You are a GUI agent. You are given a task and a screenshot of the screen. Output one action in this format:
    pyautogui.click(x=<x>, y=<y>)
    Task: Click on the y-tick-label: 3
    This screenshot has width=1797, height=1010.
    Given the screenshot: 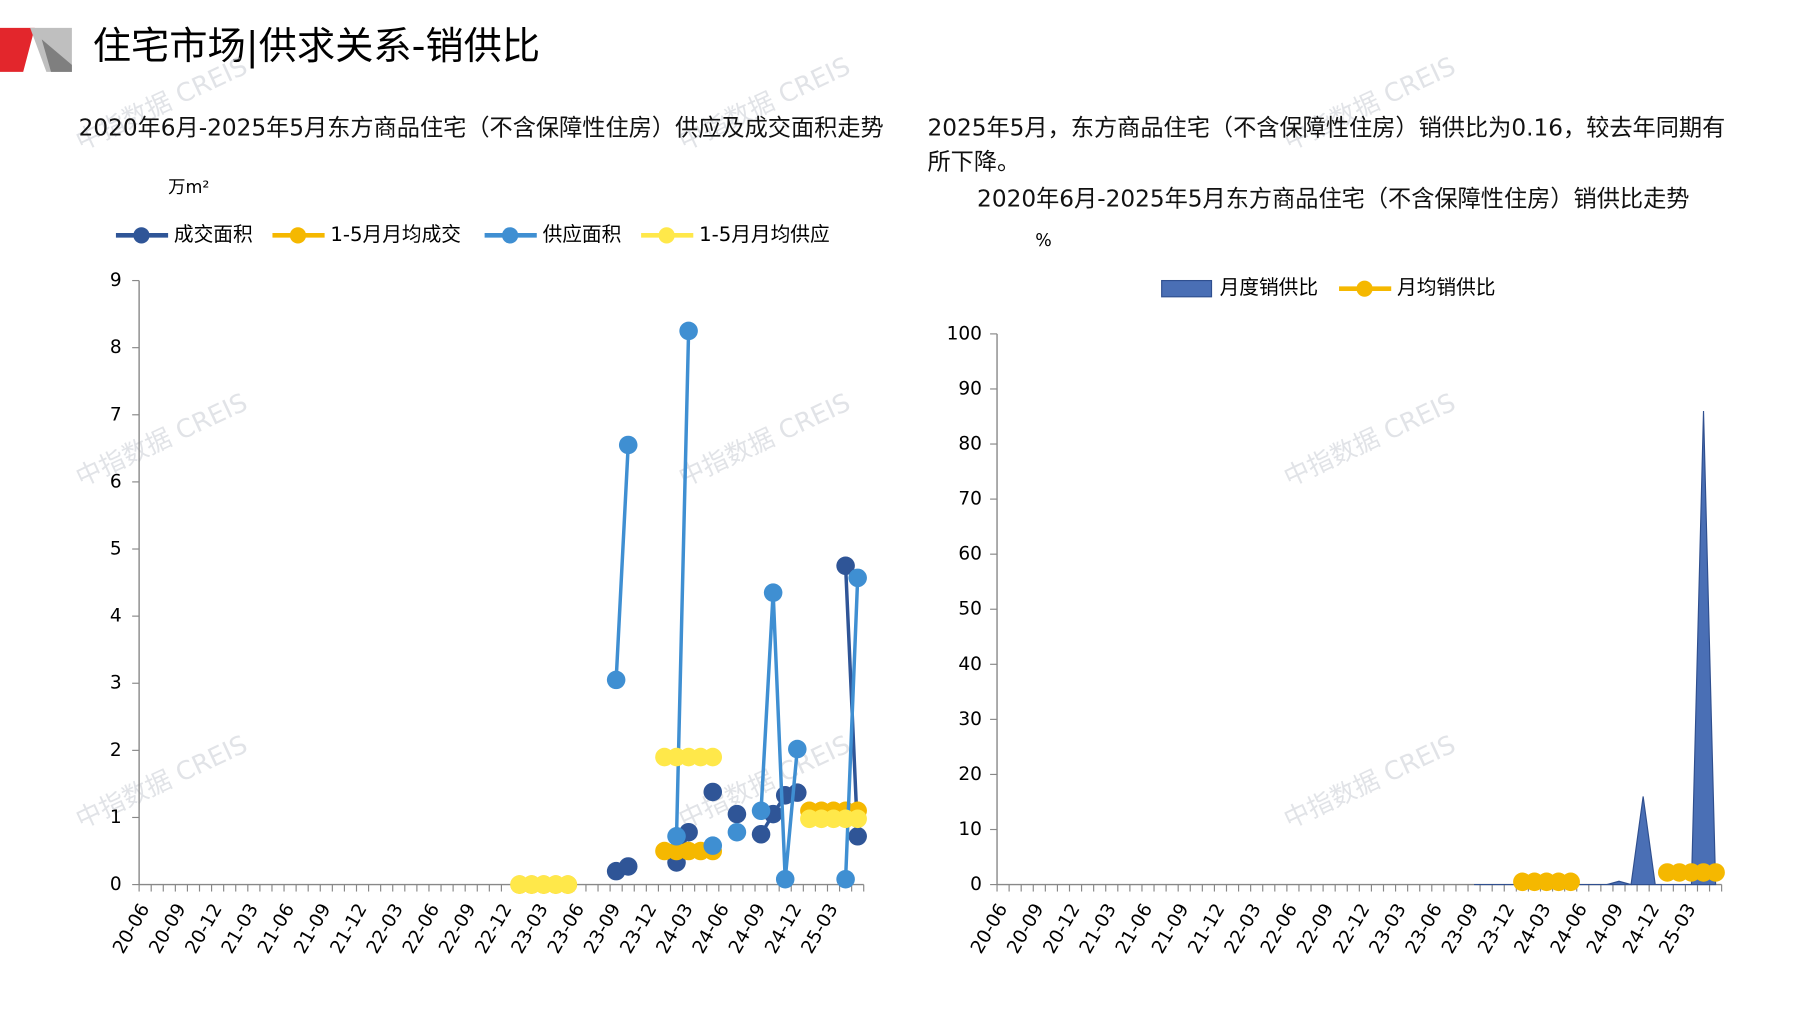 What is the action you would take?
    pyautogui.click(x=116, y=683)
    